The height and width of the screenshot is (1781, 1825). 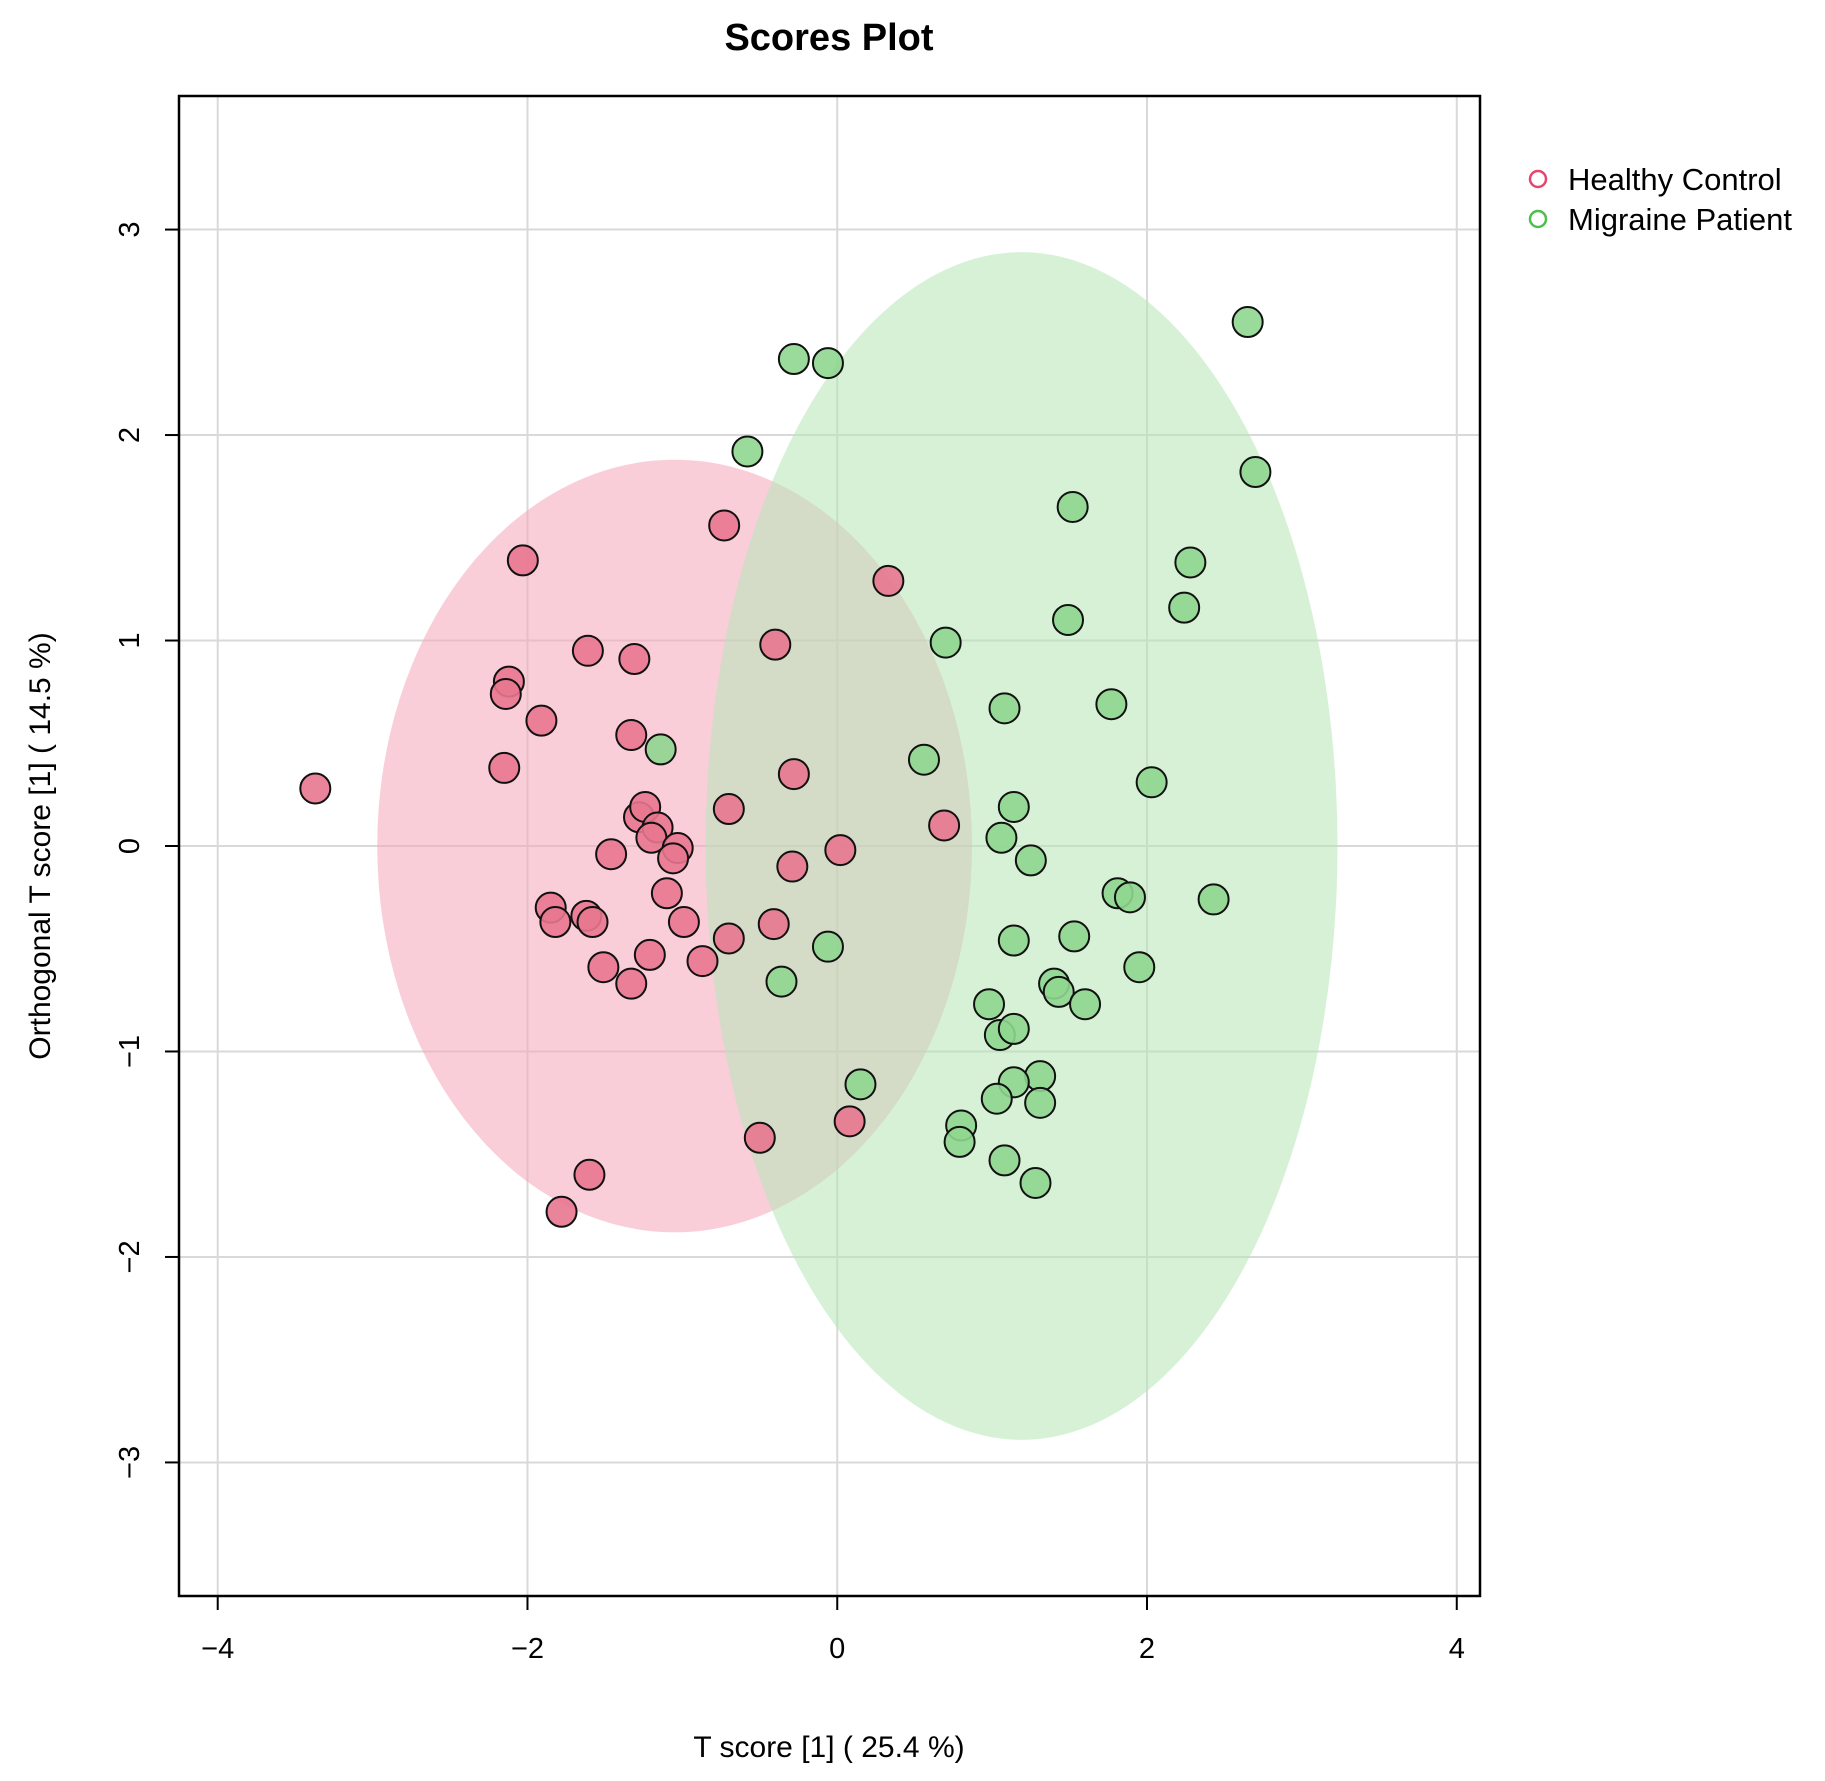 I want to click on y-tick-label: 1, so click(x=130, y=640).